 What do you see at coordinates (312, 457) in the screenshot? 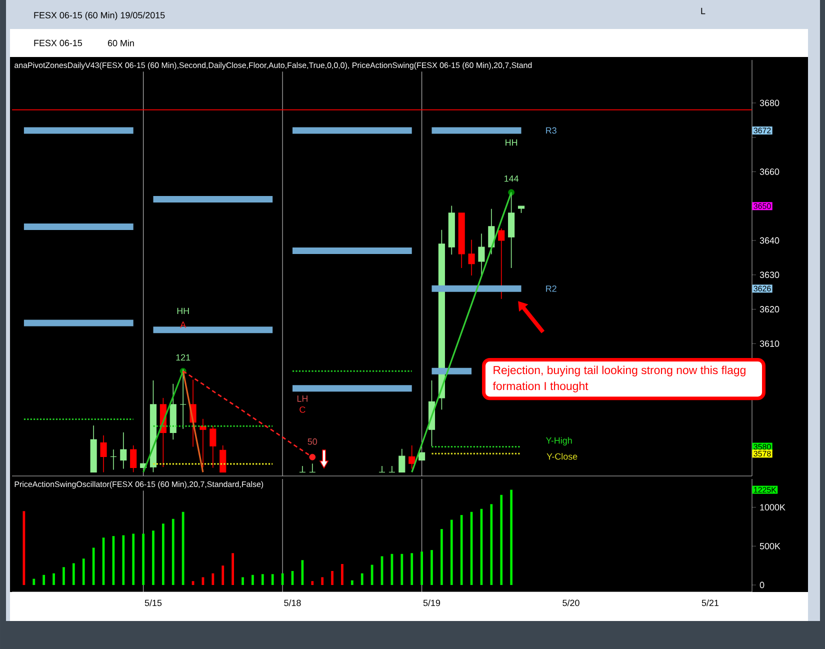
I see `point` at bounding box center [312, 457].